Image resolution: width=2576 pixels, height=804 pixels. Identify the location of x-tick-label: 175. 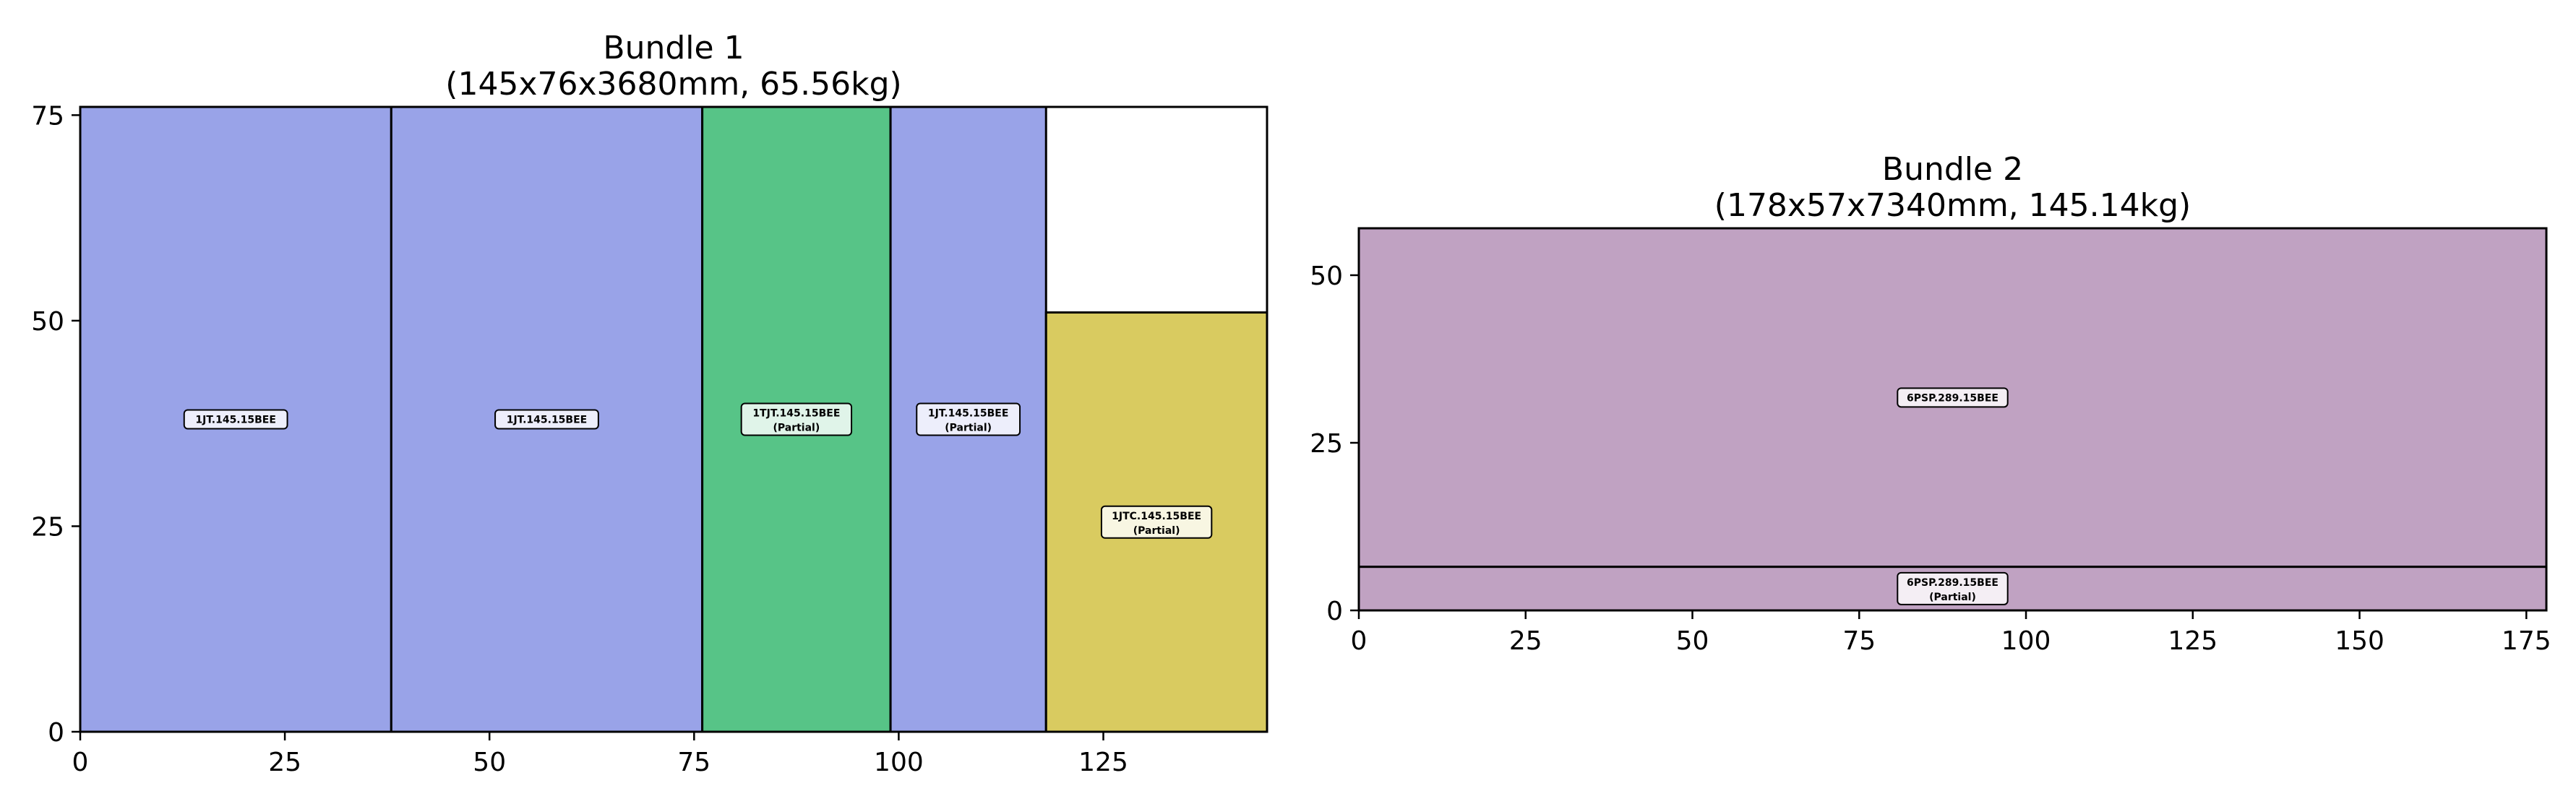
(2526, 641).